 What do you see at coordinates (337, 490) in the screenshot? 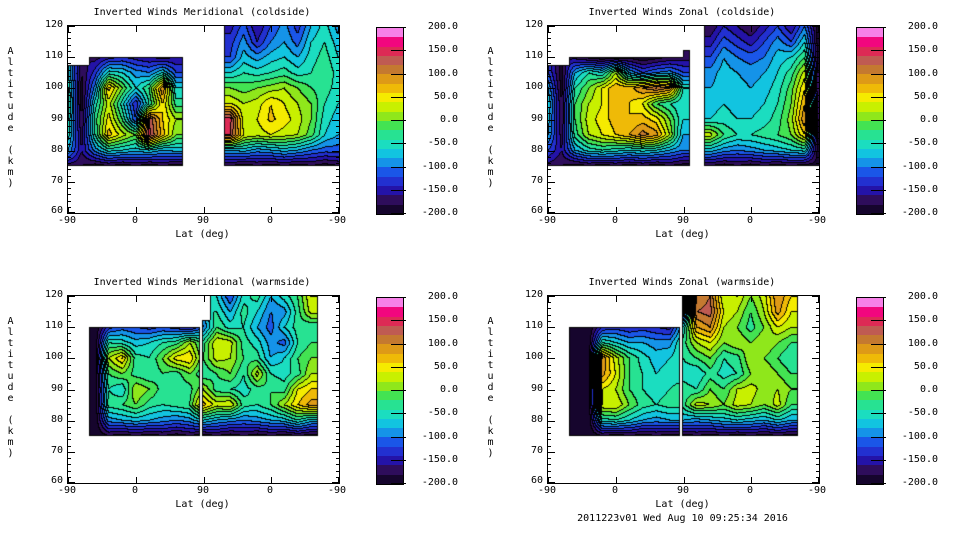
I see `x-tick-label: -90` at bounding box center [337, 490].